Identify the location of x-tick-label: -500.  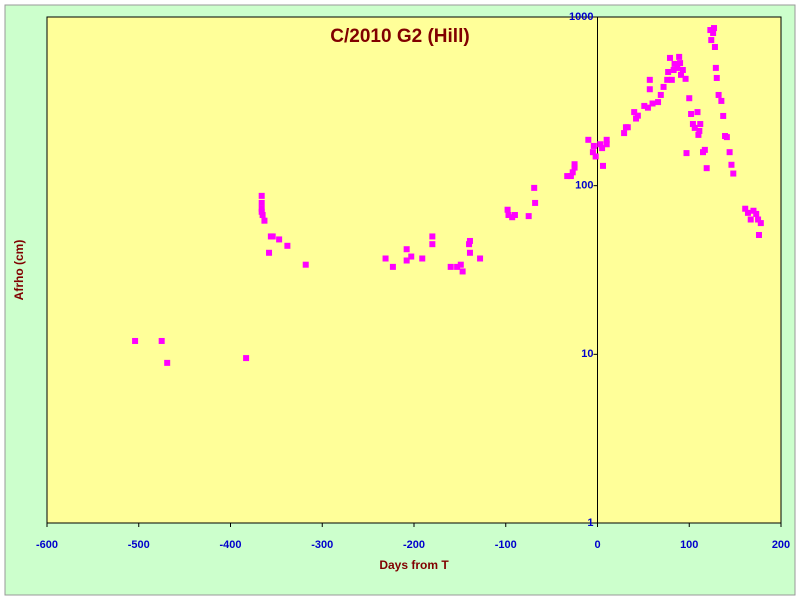
(139, 545).